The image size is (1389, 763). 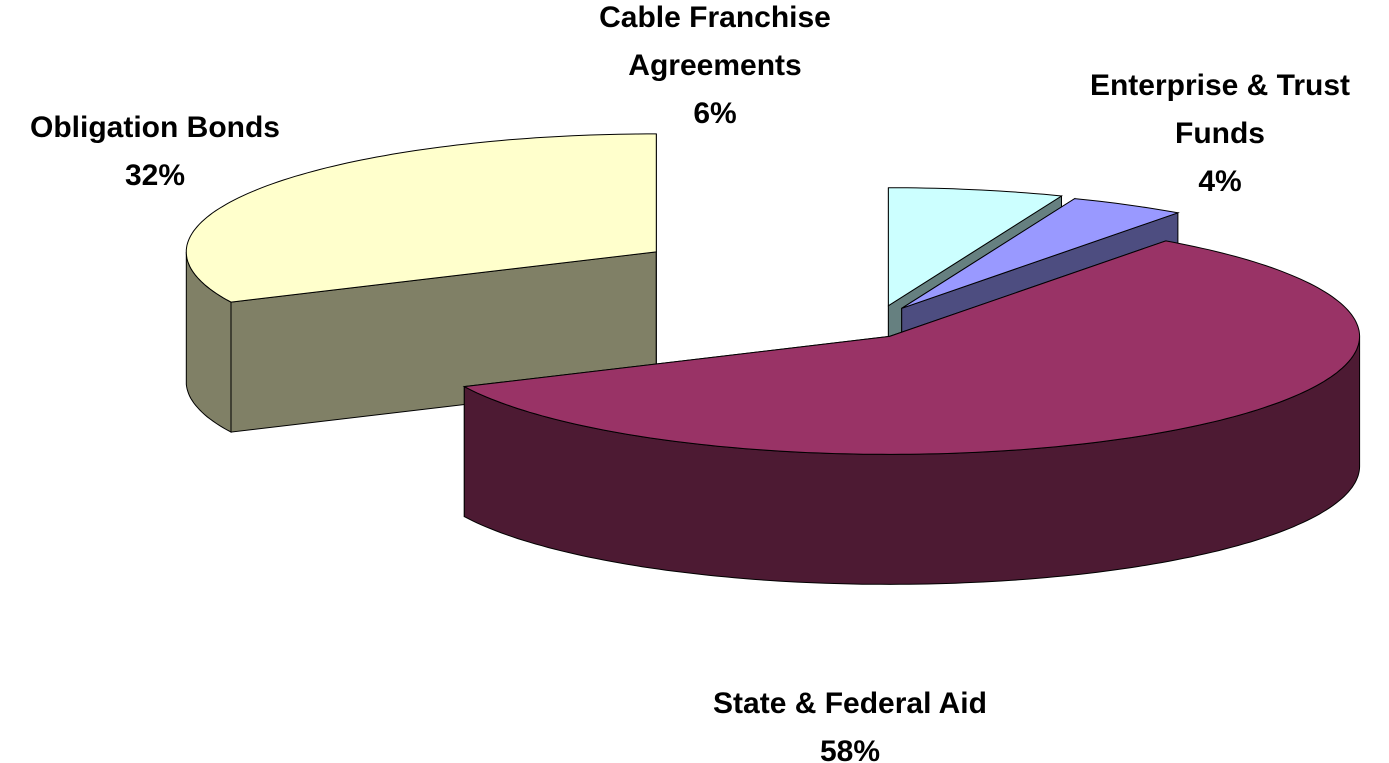 What do you see at coordinates (155, 175) in the screenshot?
I see `value-label: 32%` at bounding box center [155, 175].